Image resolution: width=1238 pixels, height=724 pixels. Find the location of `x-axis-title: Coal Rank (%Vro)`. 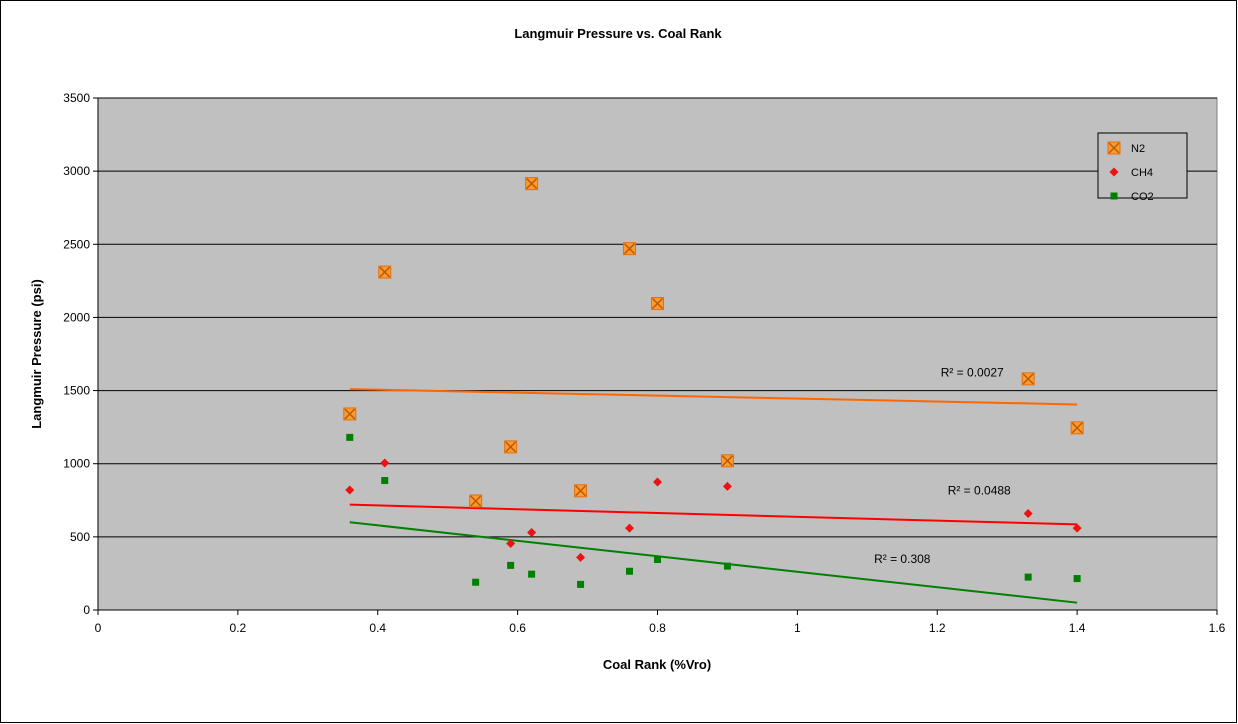

x-axis-title: Coal Rank (%Vro) is located at coordinates (657, 664).